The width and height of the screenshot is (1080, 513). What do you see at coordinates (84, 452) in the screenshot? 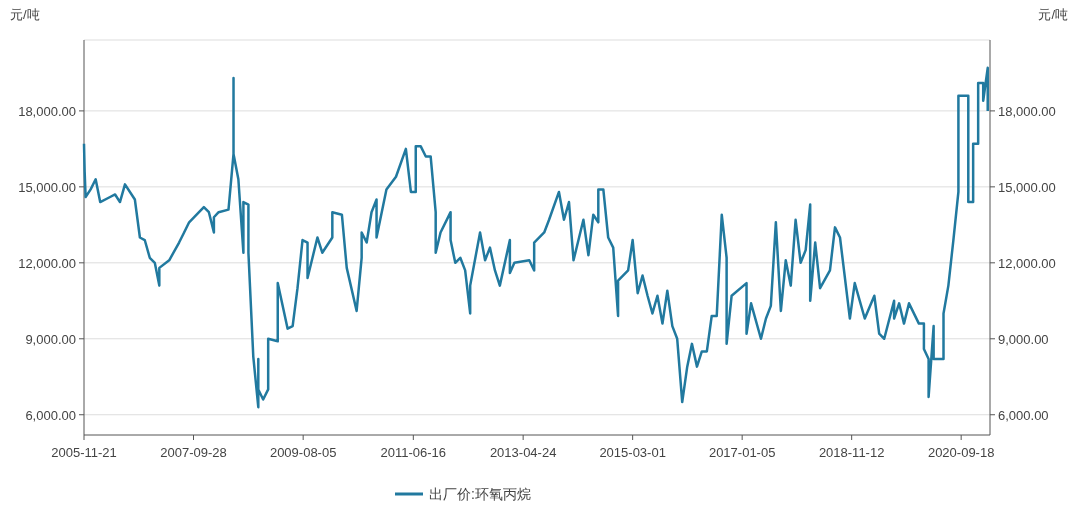
I see `xtick: 2005-11-21` at bounding box center [84, 452].